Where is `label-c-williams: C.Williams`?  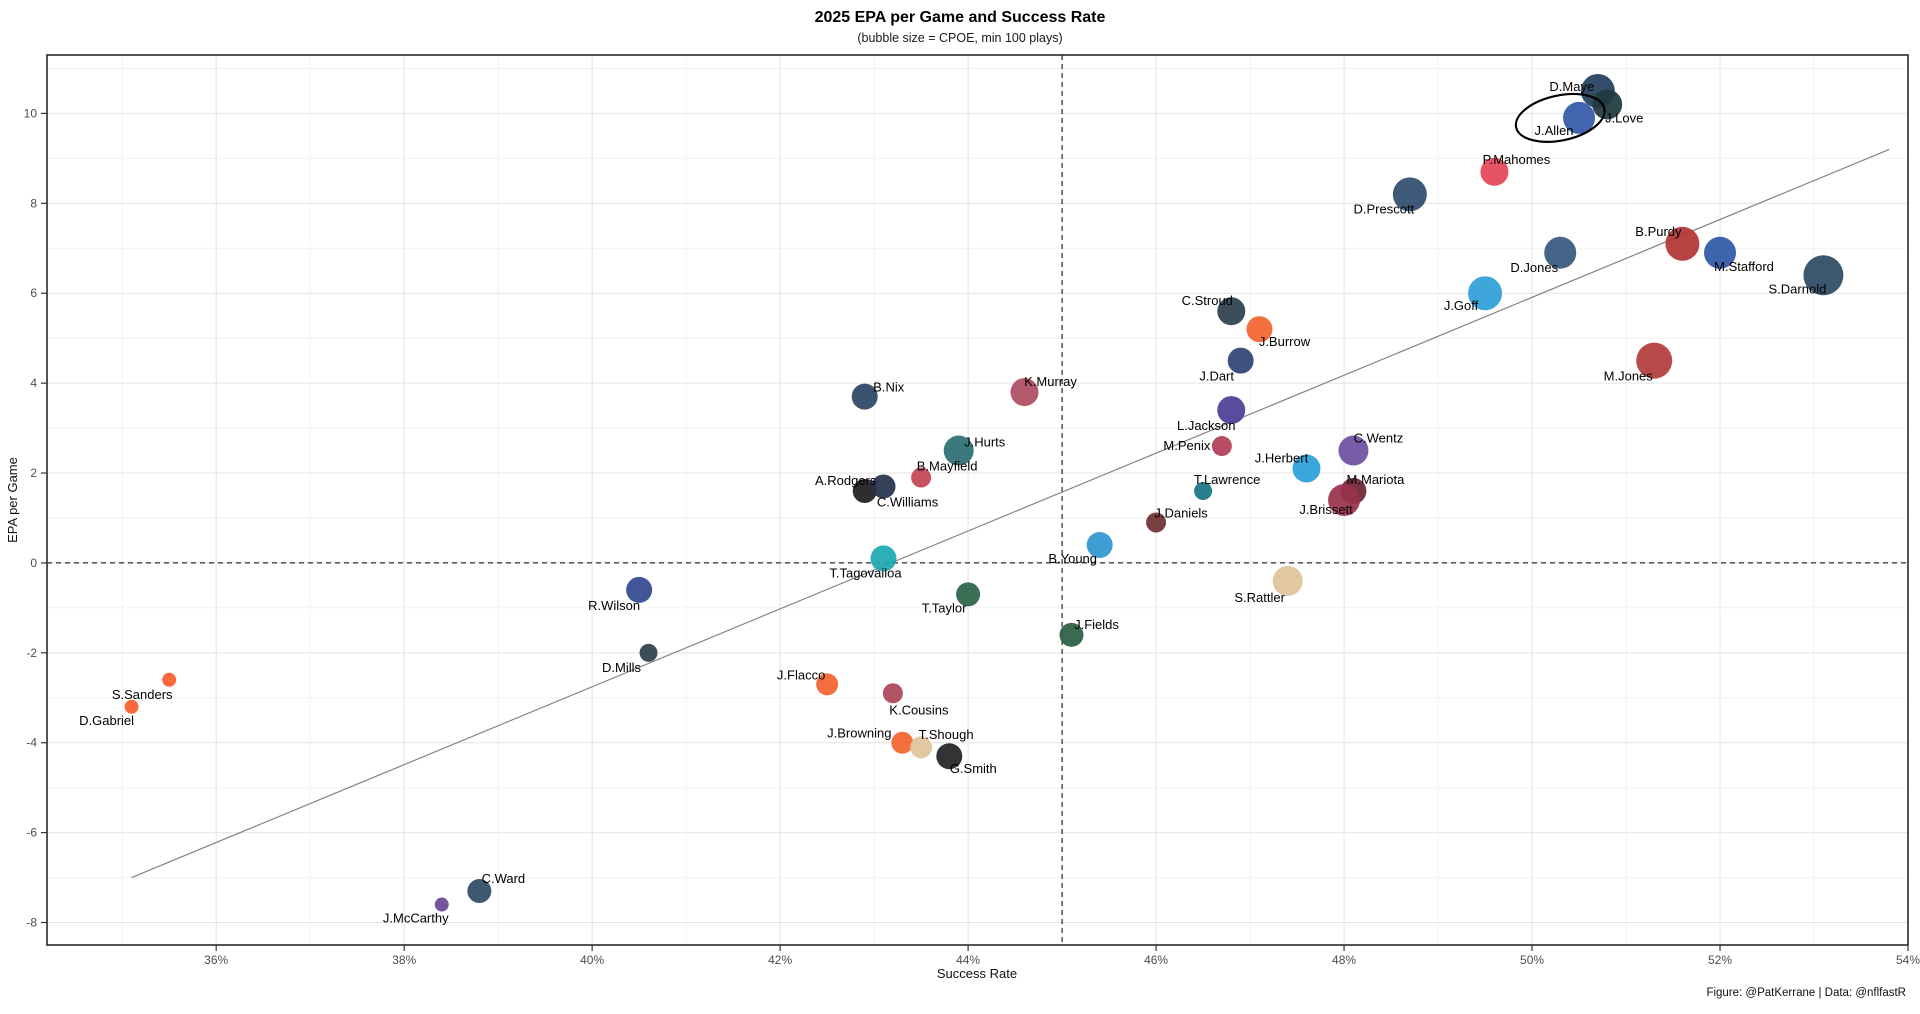
label-c-williams: C.Williams is located at coordinates (908, 502).